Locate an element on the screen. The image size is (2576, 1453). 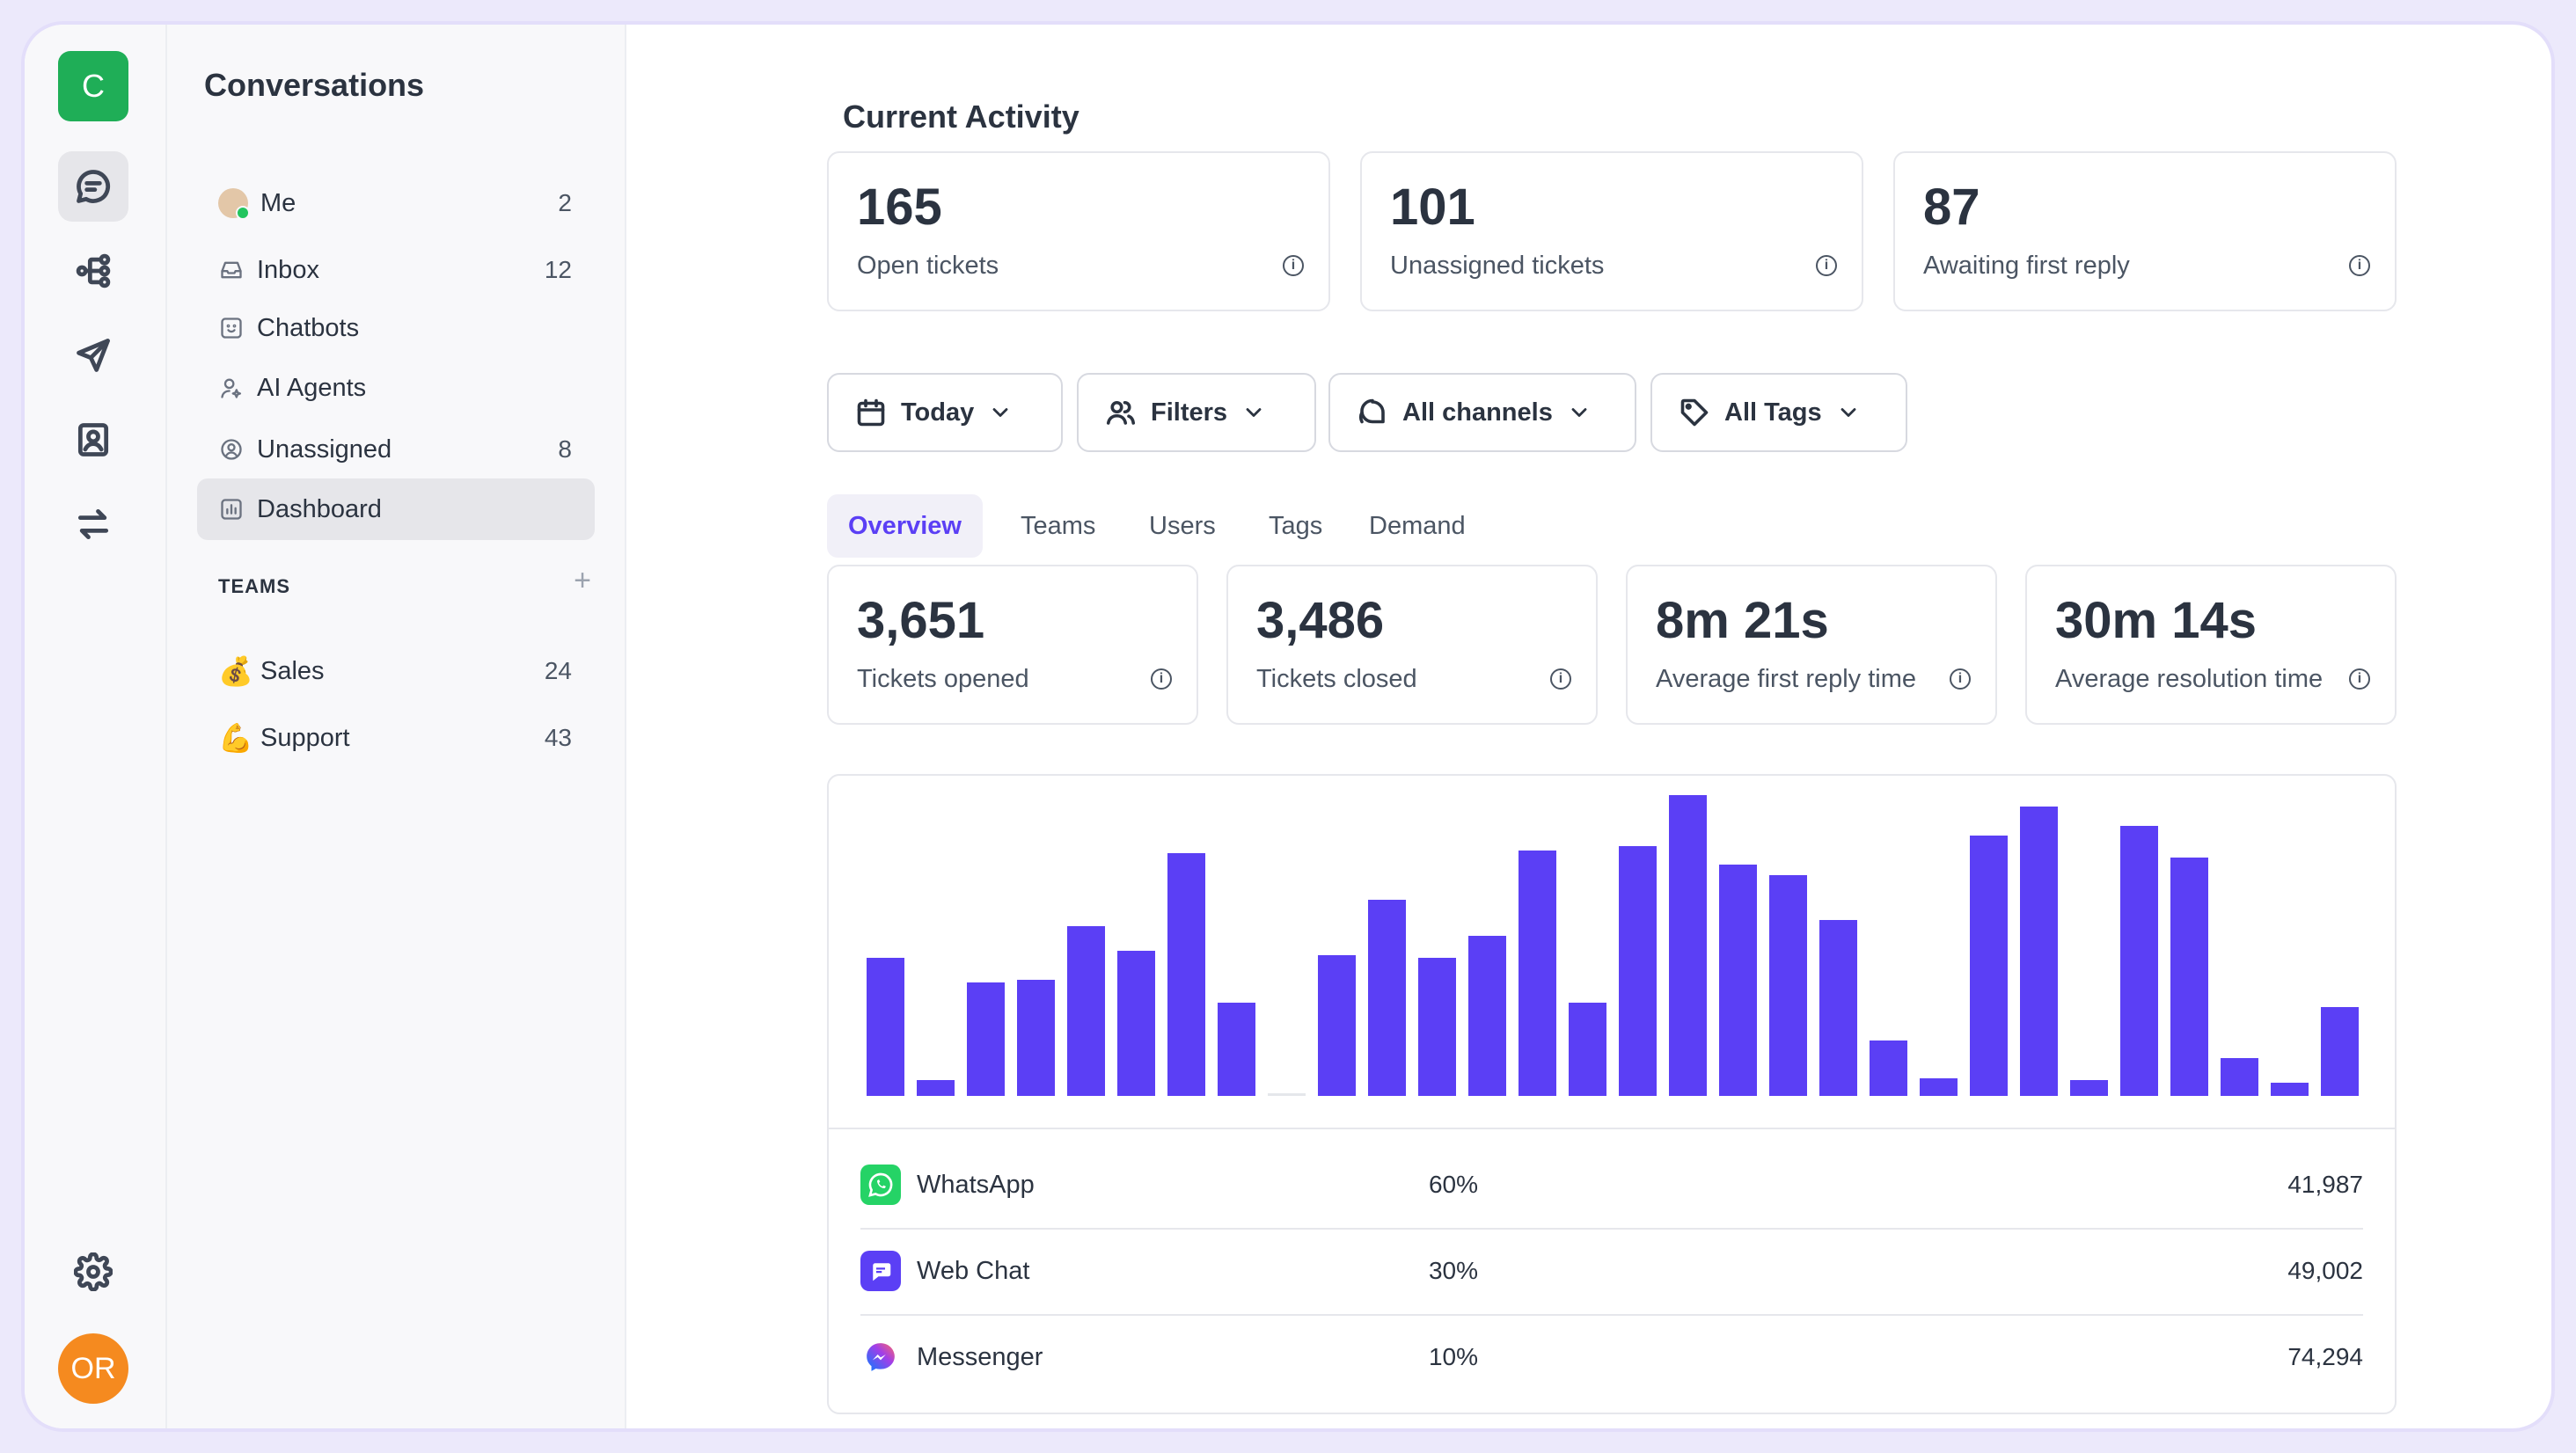
sidebar-item-team-support: 💪 Support 43 is located at coordinates (396, 738).